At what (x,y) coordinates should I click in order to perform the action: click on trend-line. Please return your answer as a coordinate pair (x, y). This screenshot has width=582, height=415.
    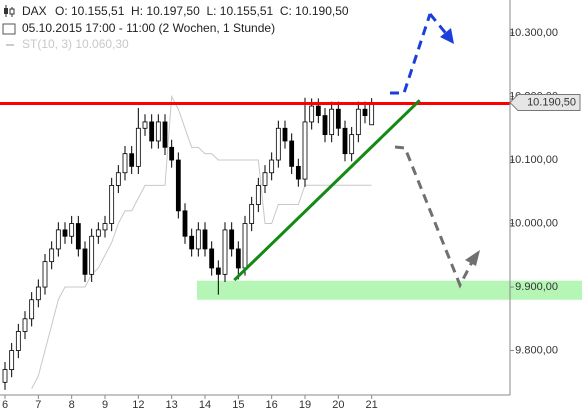
    Looking at the image, I should click on (327, 190).